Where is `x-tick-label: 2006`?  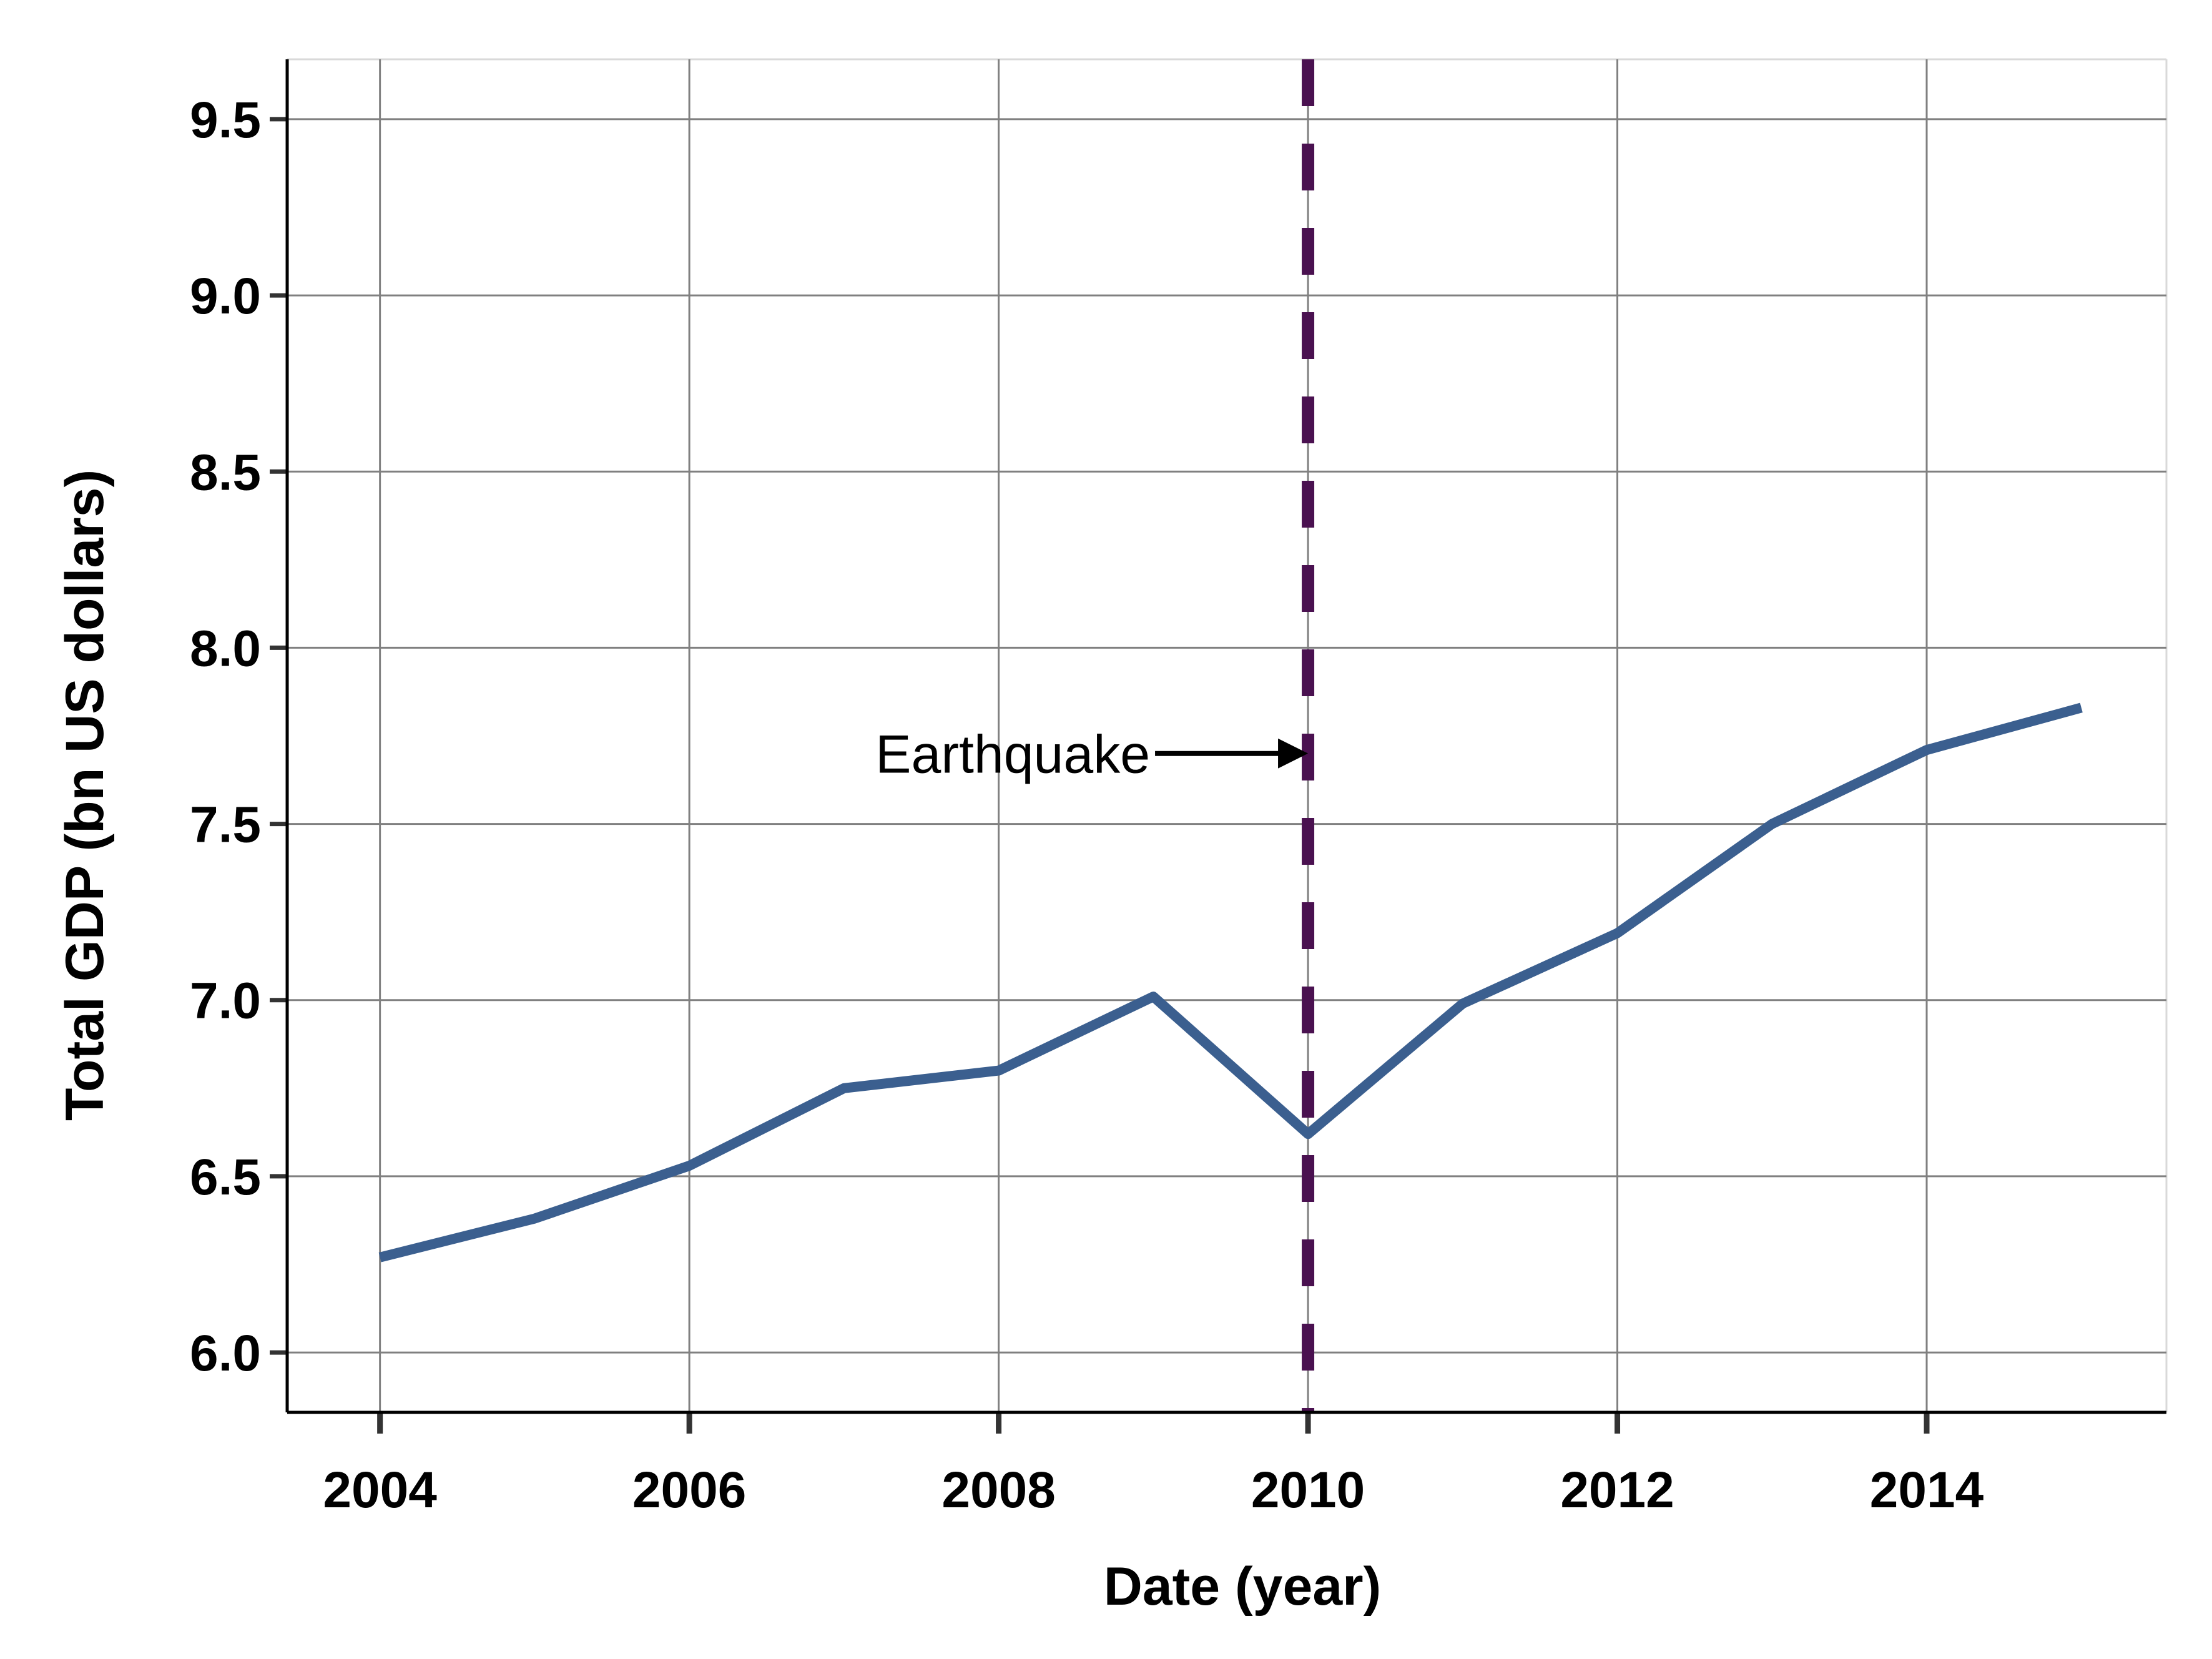
x-tick-label: 2006 is located at coordinates (689, 1490).